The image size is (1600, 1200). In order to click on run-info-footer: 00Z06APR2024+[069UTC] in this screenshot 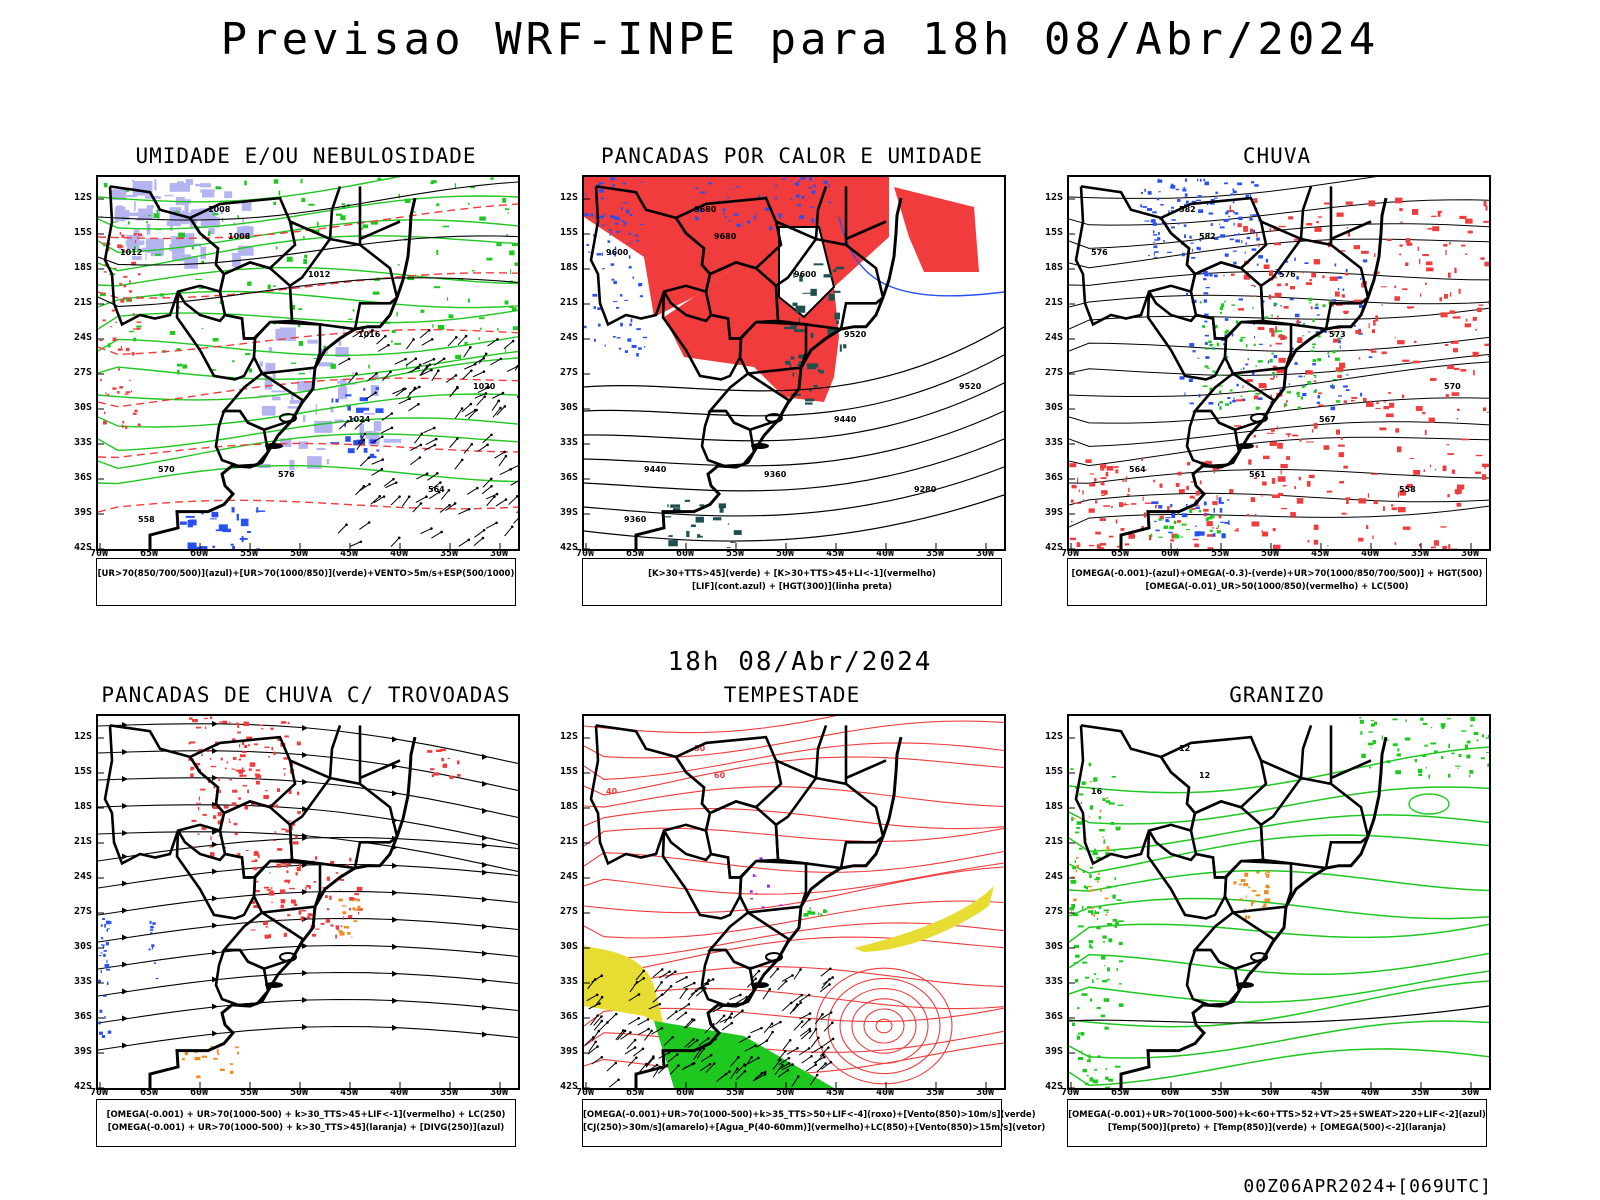, I will do `click(1367, 1186)`.